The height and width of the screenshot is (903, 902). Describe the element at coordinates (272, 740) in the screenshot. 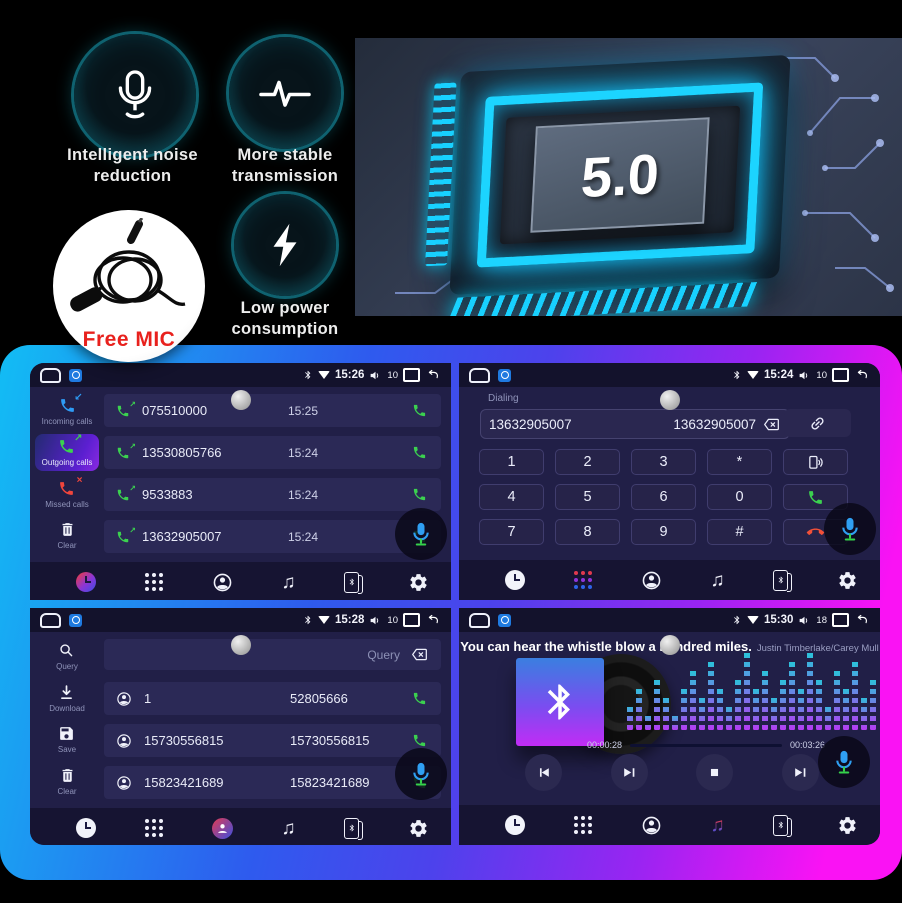

I see `contact-row: 15730556815 15730556815` at that location.